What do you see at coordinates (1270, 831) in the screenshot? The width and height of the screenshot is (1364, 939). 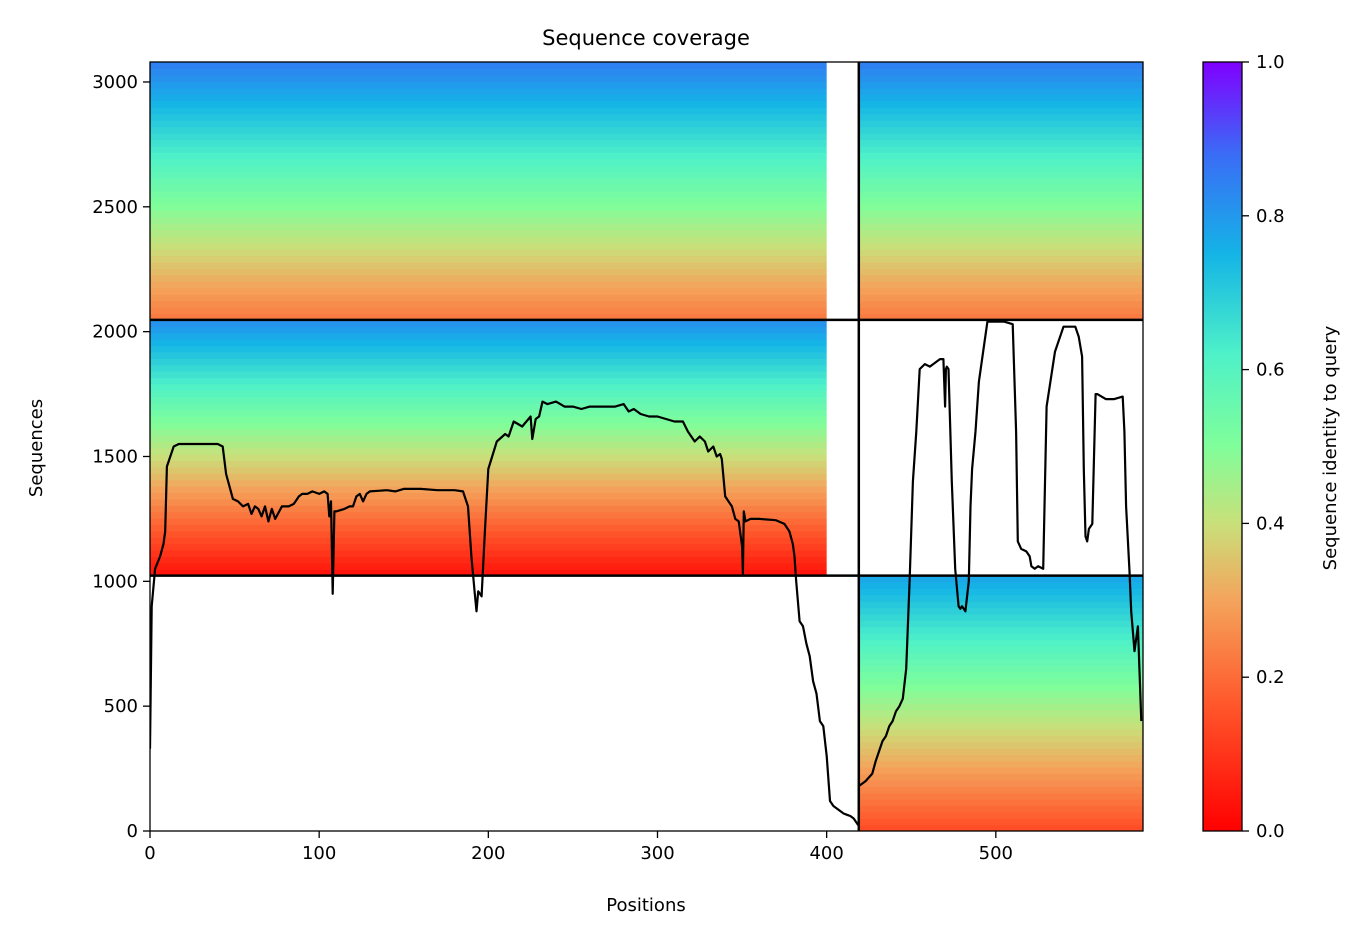 I see `colorbar-tick-label: 0.0` at bounding box center [1270, 831].